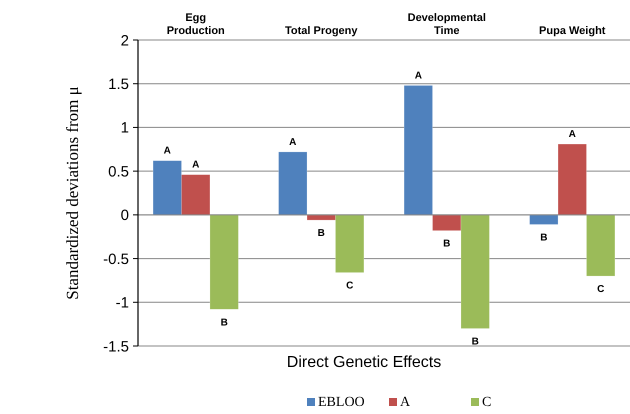 The width and height of the screenshot is (630, 414). What do you see at coordinates (487, 402) in the screenshot?
I see `legend-label: C` at bounding box center [487, 402].